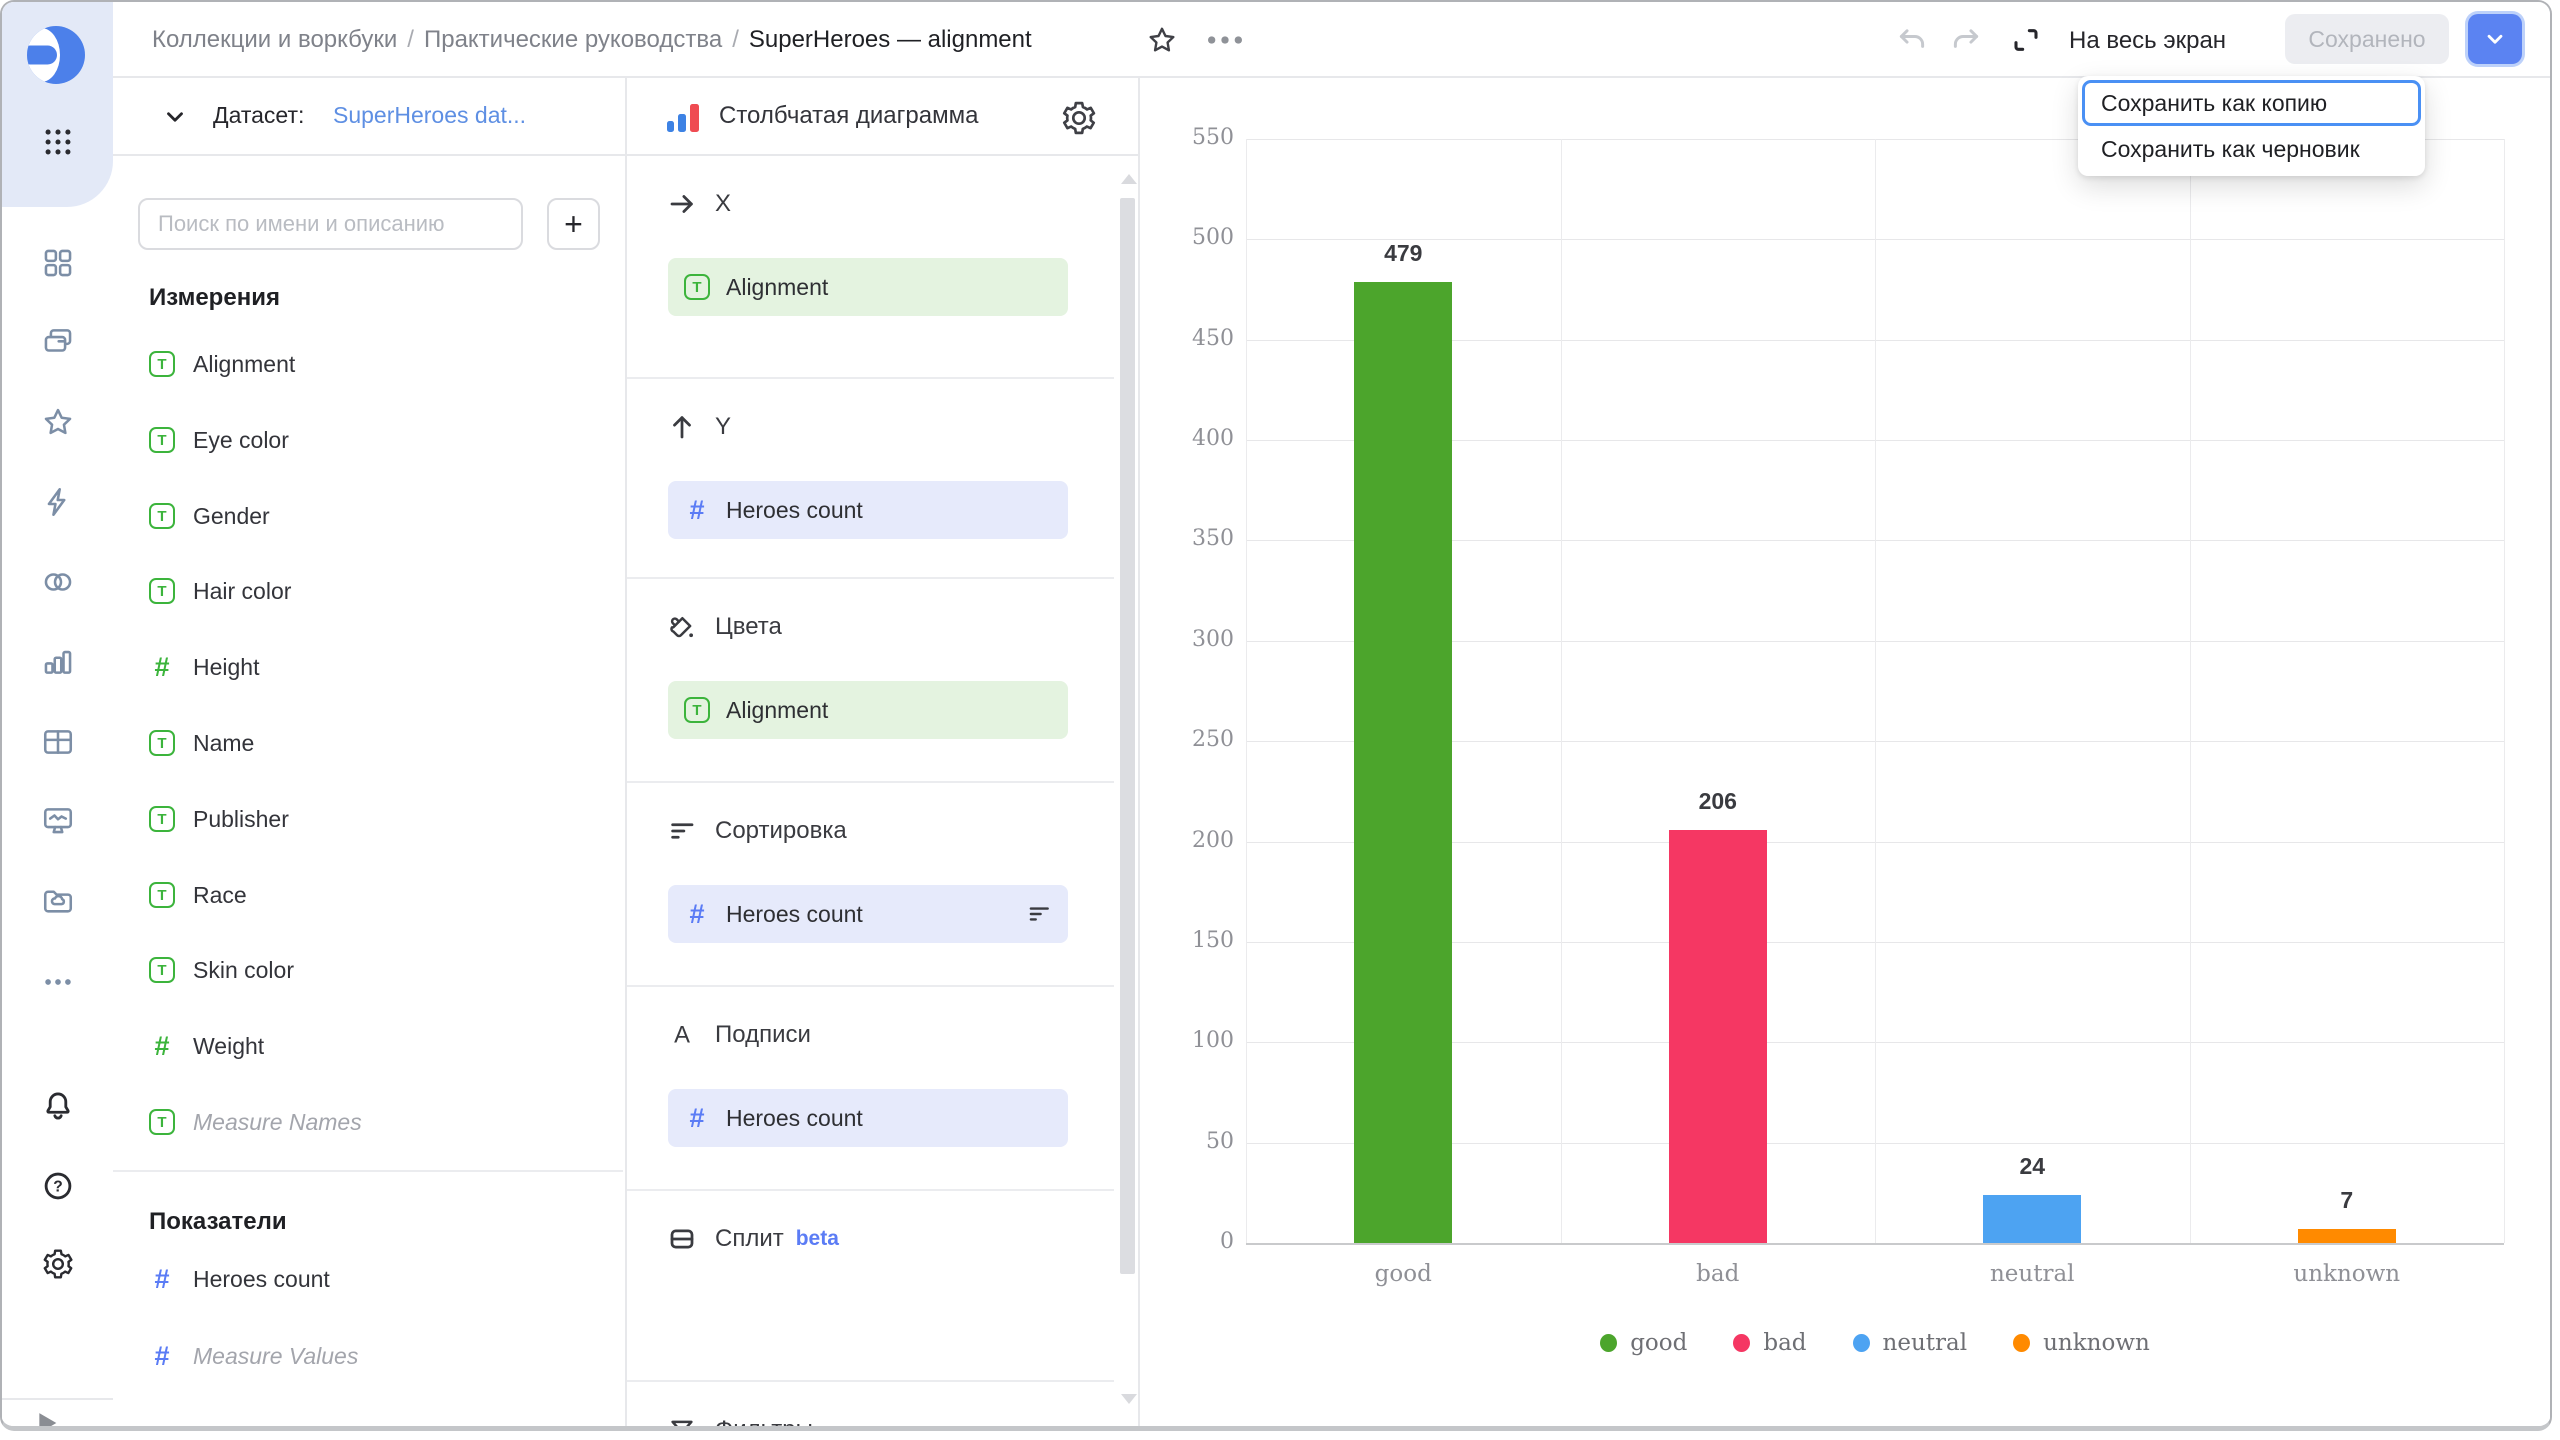  I want to click on save-dropdown-button, so click(2495, 39).